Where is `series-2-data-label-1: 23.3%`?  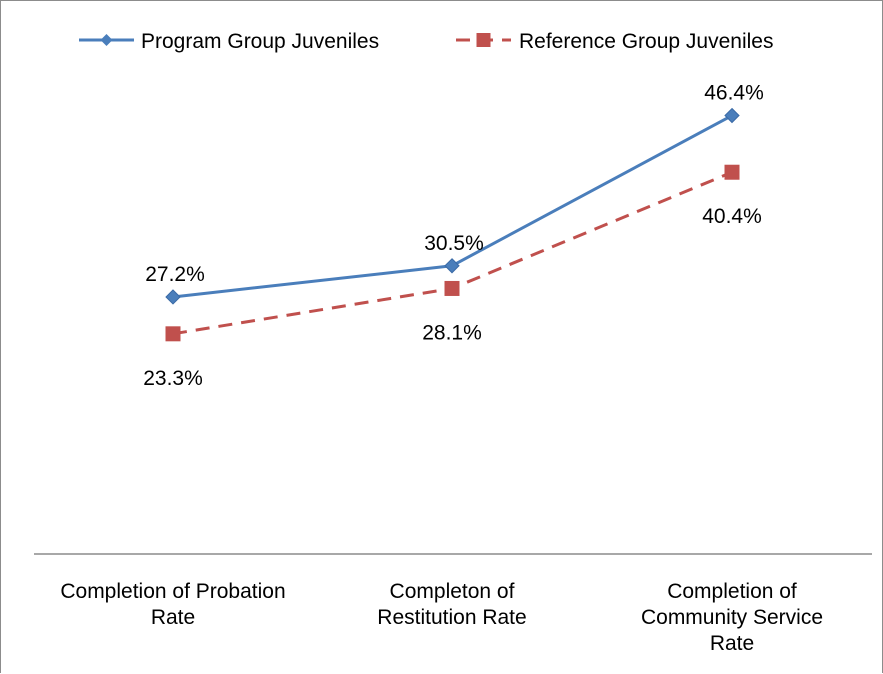 series-2-data-label-1: 23.3% is located at coordinates (173, 378).